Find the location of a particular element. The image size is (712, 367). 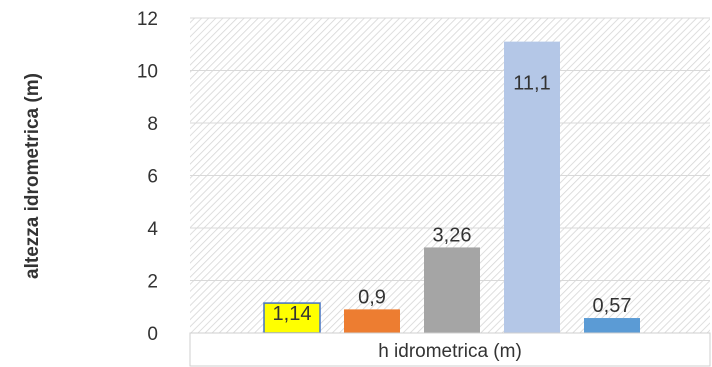

y-tick-label: 0 is located at coordinates (152, 334).